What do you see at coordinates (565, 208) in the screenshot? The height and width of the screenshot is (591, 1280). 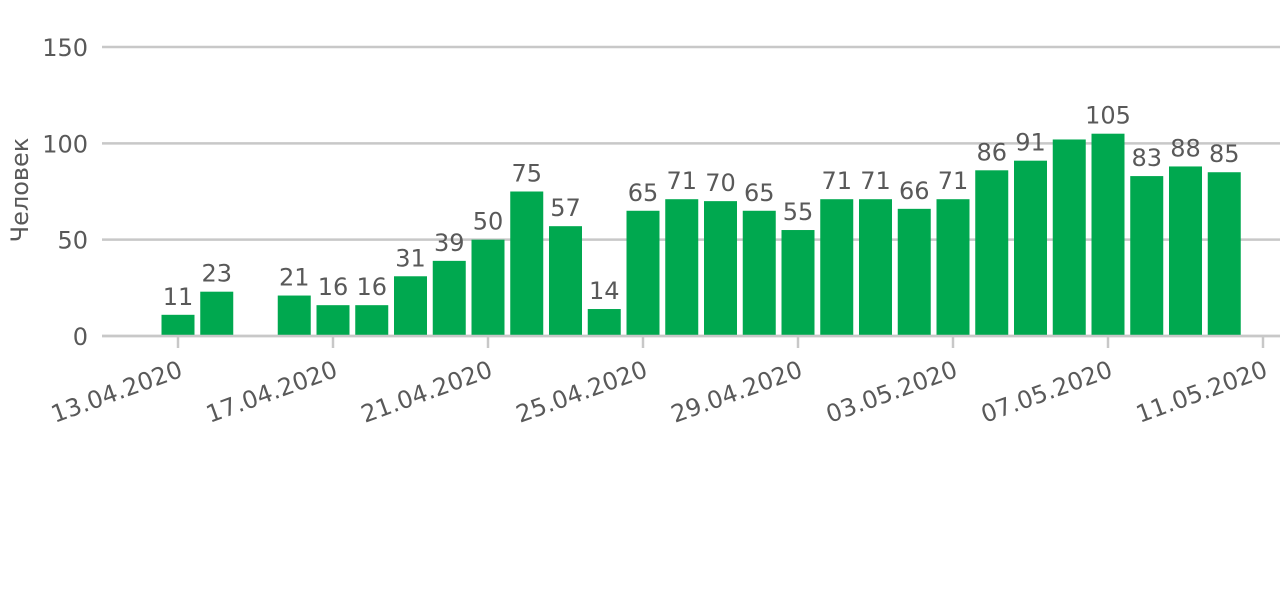 I see `data-label: 57` at bounding box center [565, 208].